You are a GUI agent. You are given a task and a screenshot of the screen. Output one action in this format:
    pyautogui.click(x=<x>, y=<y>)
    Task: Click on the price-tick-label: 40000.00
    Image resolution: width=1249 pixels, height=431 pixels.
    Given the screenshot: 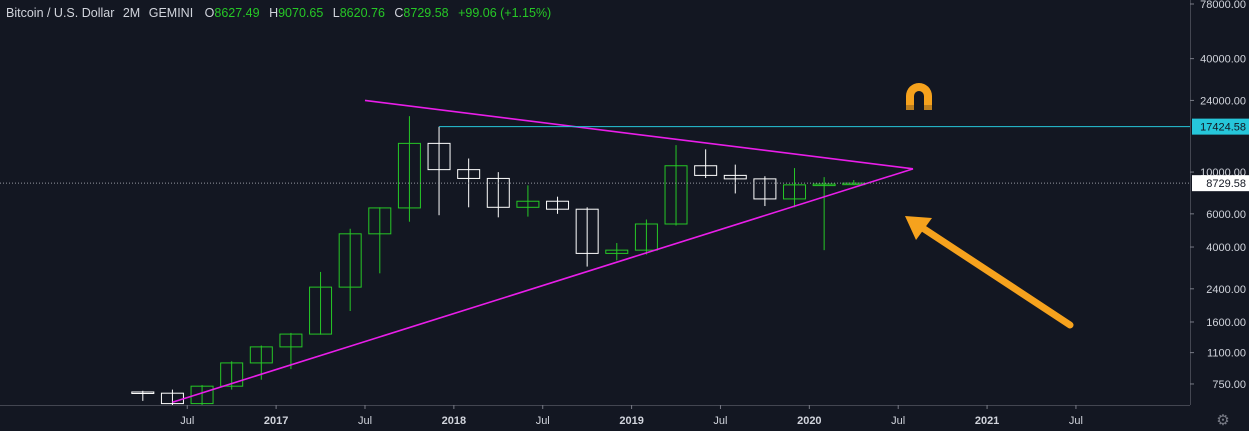 What is the action you would take?
    pyautogui.click(x=1223, y=60)
    